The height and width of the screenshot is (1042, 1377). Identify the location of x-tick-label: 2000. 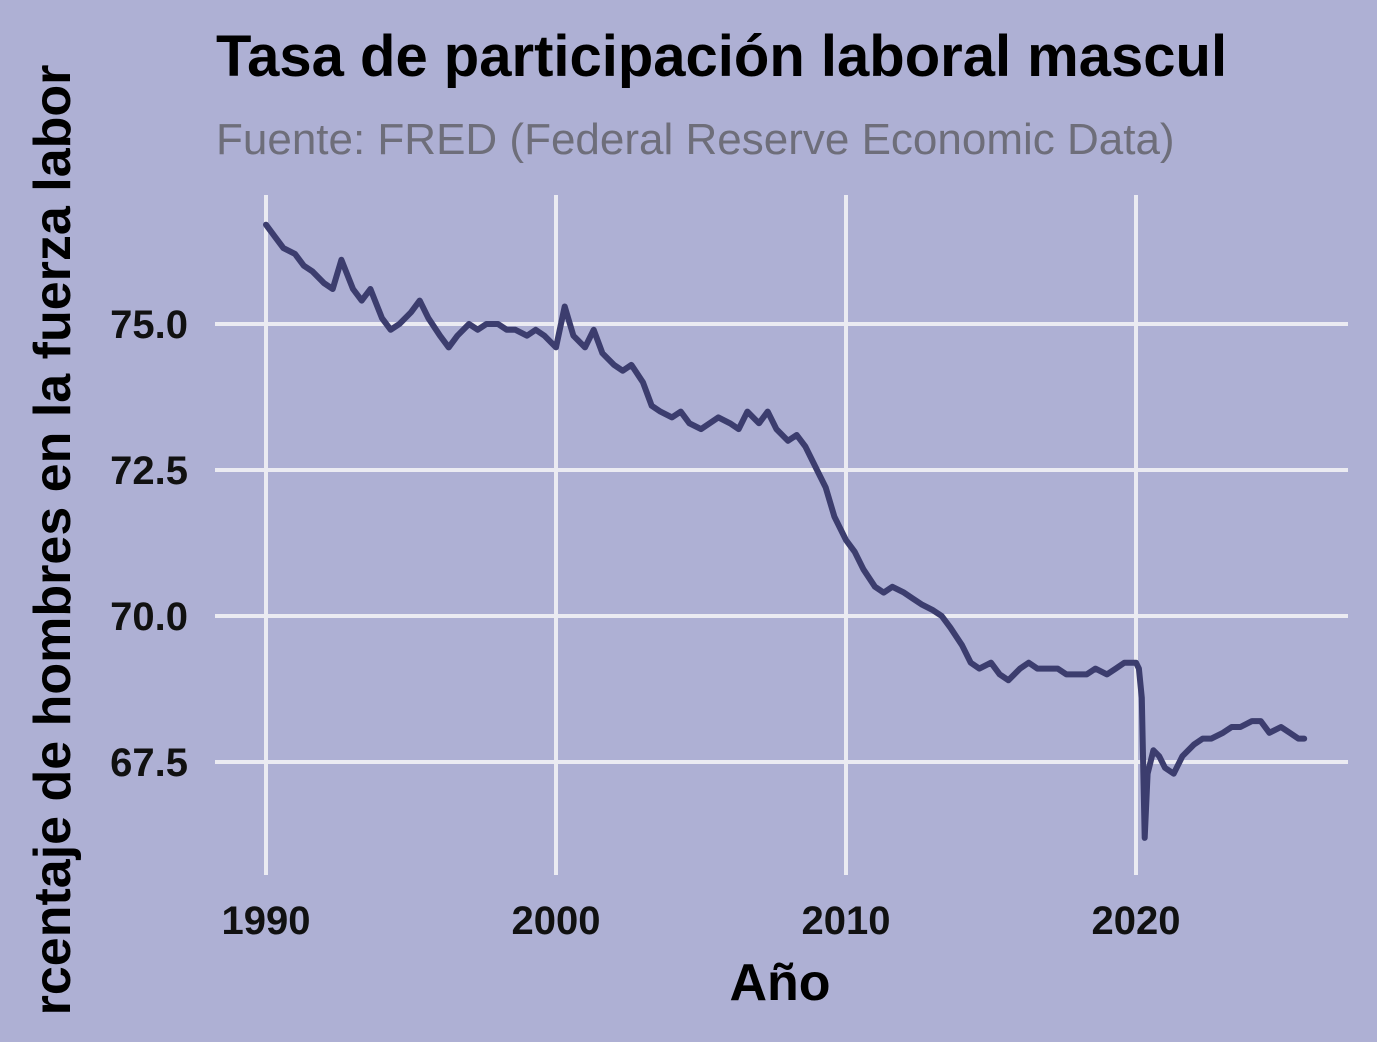
(556, 921).